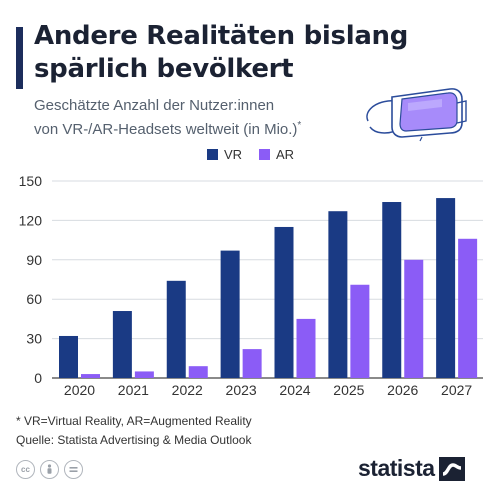 This screenshot has width=499, height=499. What do you see at coordinates (396, 468) in the screenshot?
I see `logo-wordmark: statista` at bounding box center [396, 468].